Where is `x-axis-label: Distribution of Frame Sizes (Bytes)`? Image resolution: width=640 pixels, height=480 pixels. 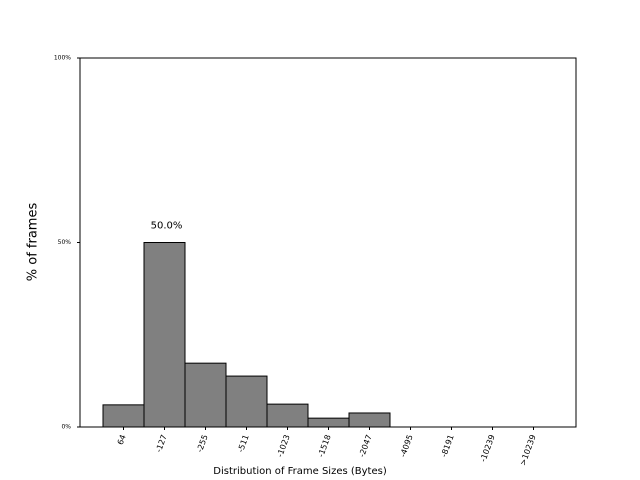 x-axis-label: Distribution of Frame Sizes (Bytes) is located at coordinates (300, 471).